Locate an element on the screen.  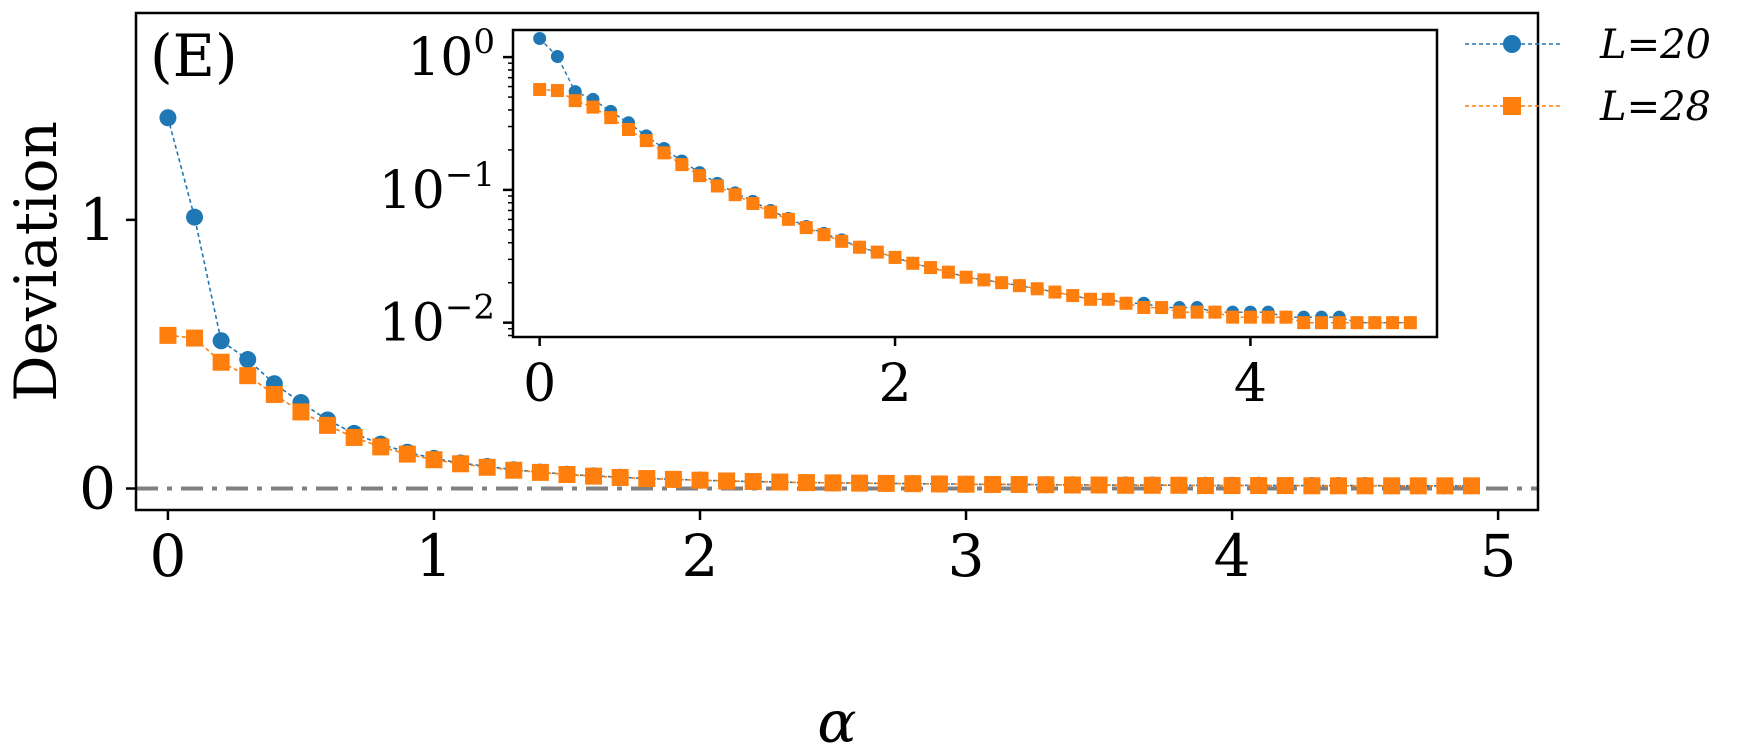
main-x-tick-label-1: 1 is located at coordinates (434, 556).